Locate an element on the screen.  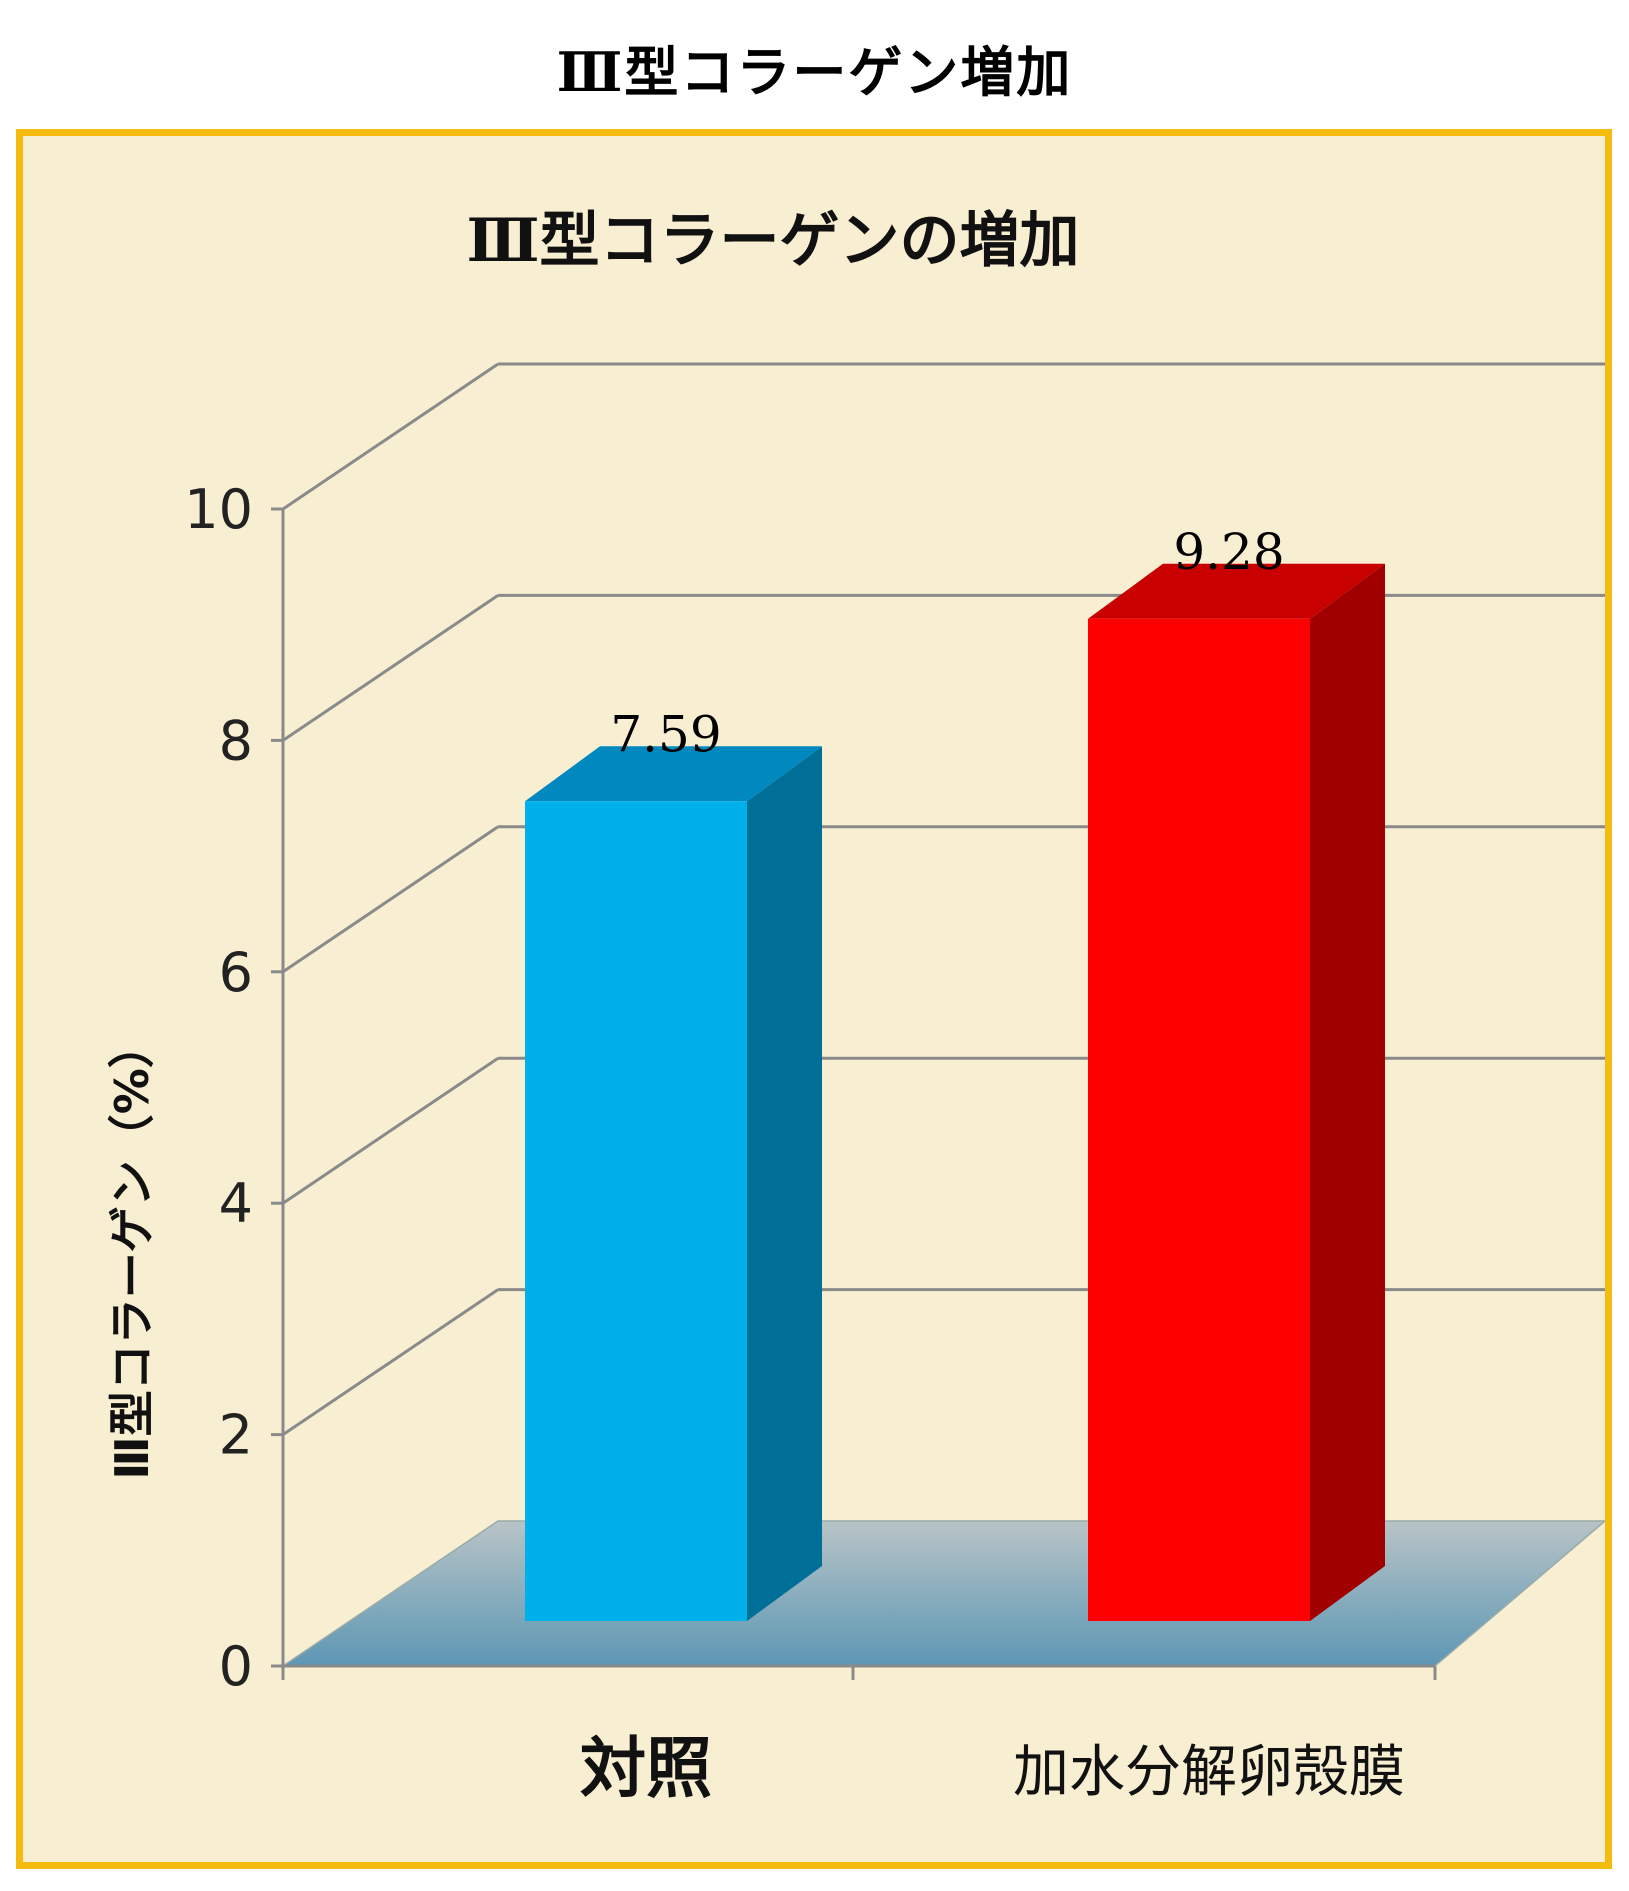
floor-plane is located at coordinates (942, 1593).